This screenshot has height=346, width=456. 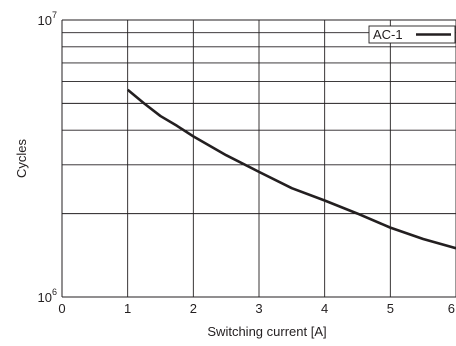 I want to click on x-tick-label: 6, so click(x=451, y=308).